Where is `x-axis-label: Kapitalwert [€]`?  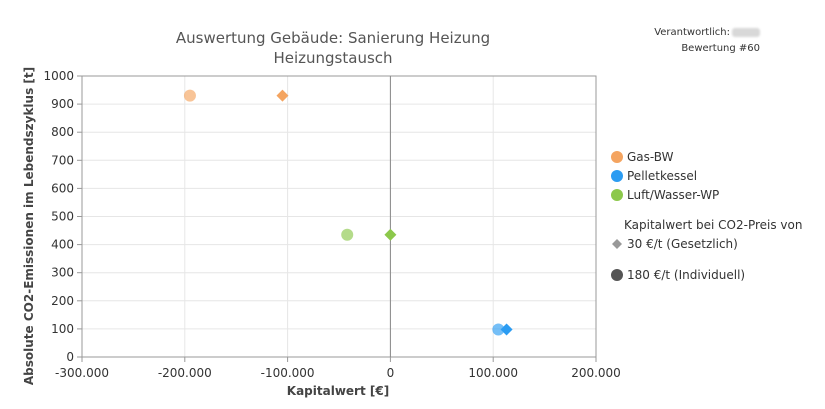
x-axis-label: Kapitalwert [€] is located at coordinates (338, 391).